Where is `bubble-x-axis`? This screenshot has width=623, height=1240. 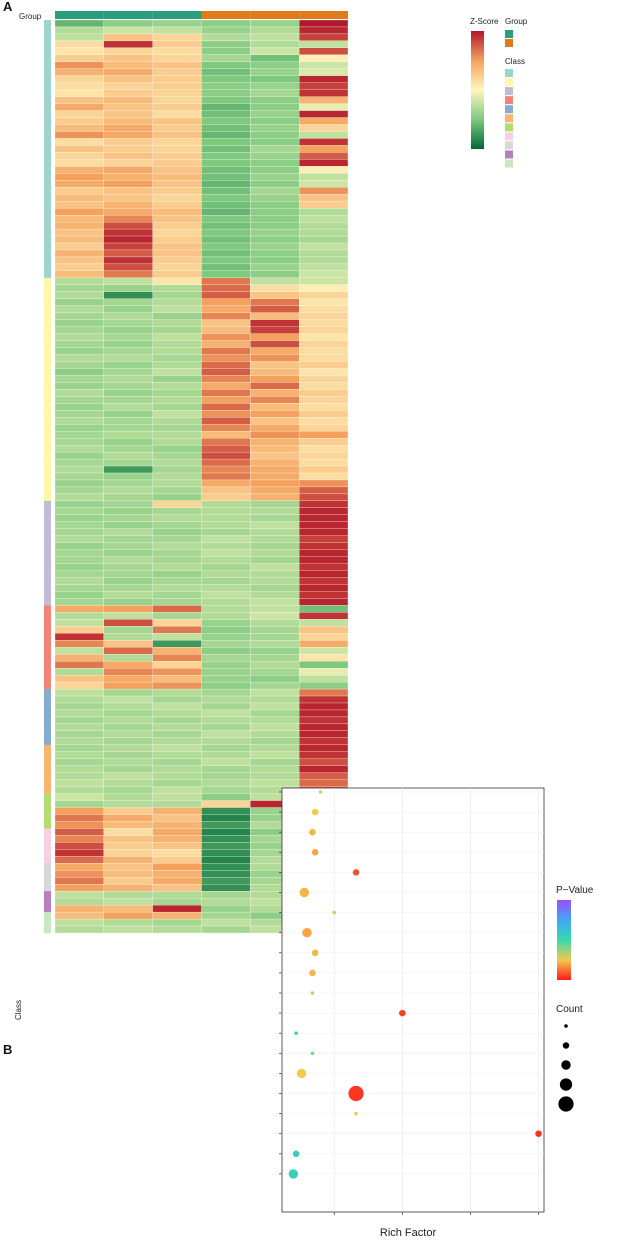 bubble-x-axis is located at coordinates (436, 1213).